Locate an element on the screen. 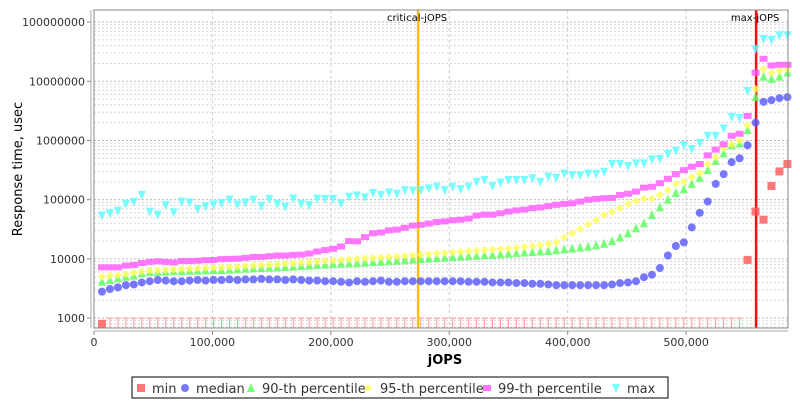 This screenshot has height=404, width=800. x-tick-label: 100,000 is located at coordinates (213, 342).